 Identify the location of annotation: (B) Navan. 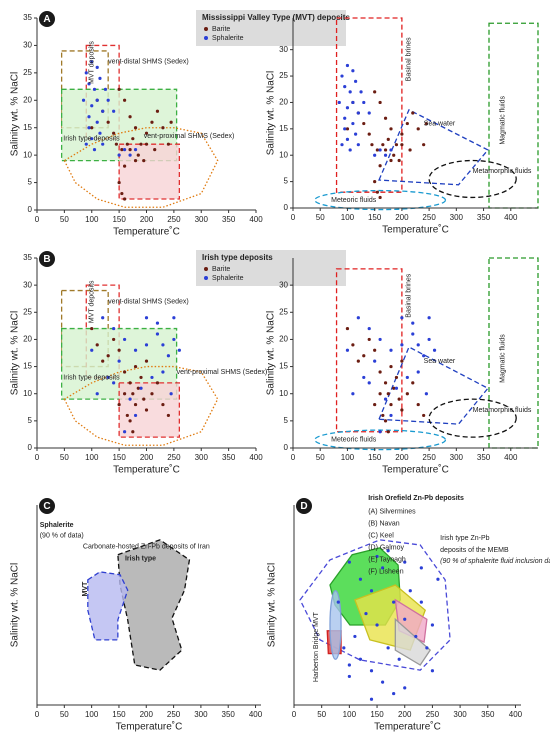
(384, 524).